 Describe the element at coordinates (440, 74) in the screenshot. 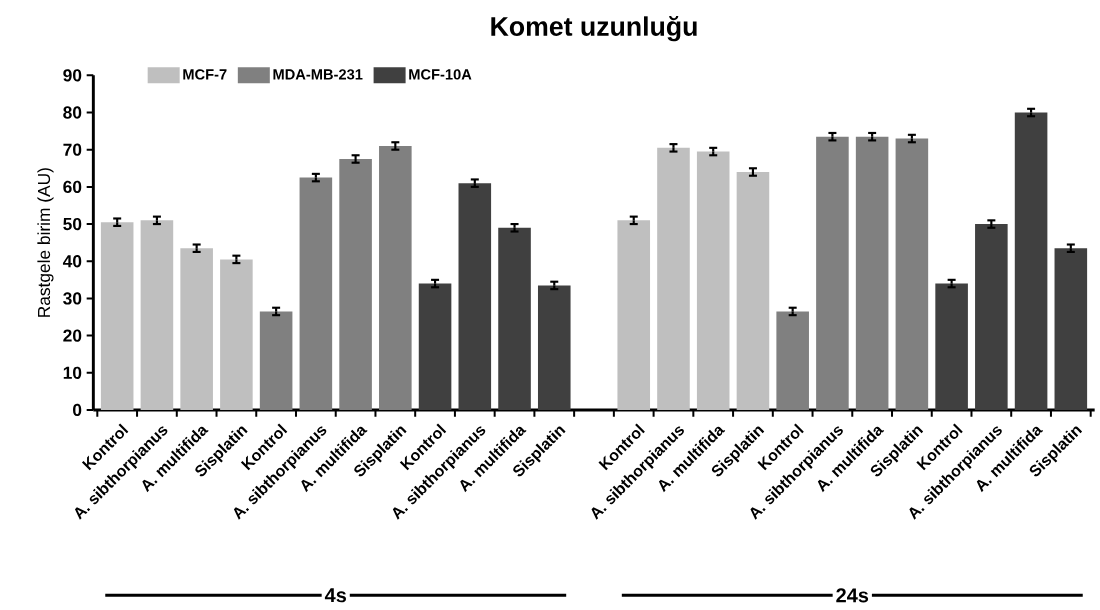

I see `legend-label: MCF-10A` at that location.